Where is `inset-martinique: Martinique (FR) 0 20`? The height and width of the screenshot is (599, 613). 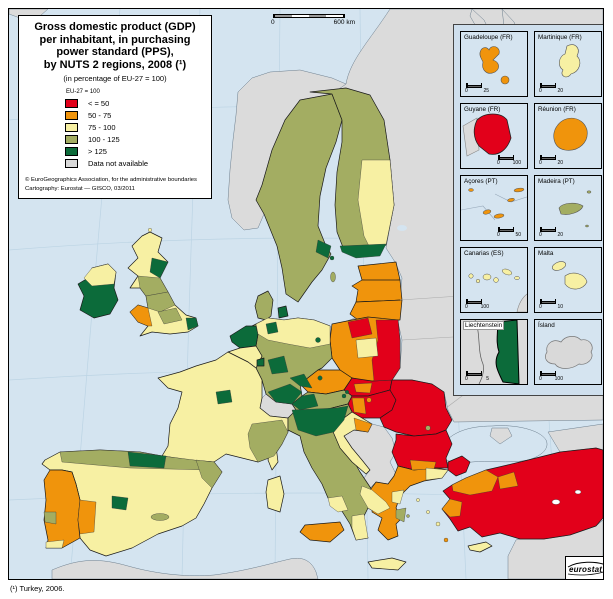
inset-martinique: Martinique (FR) 0 20 is located at coordinates (568, 64).